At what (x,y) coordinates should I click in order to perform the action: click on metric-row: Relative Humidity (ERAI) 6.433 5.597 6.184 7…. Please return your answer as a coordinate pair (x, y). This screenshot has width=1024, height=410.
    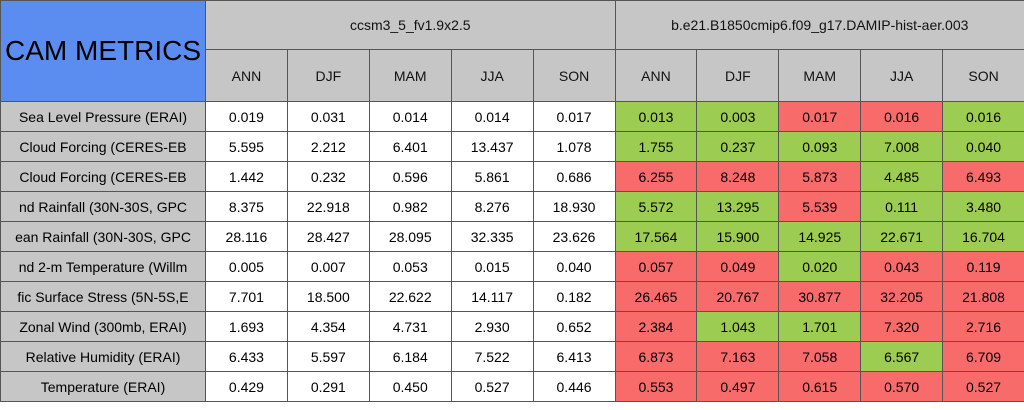
    Looking at the image, I should click on (512, 356).